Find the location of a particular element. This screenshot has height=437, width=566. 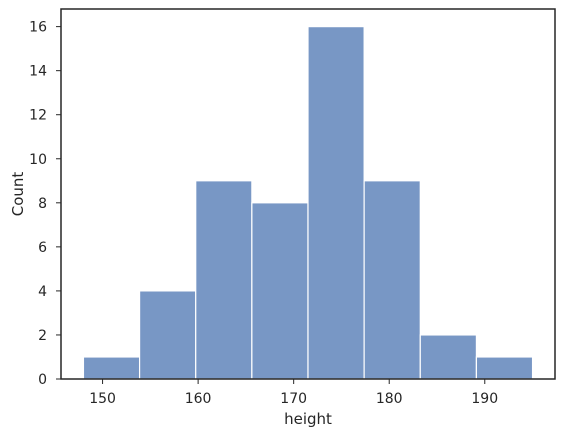

y-axis-ticks: 0 2 4 6 8 10 12 14 16 is located at coordinates (45, 204).